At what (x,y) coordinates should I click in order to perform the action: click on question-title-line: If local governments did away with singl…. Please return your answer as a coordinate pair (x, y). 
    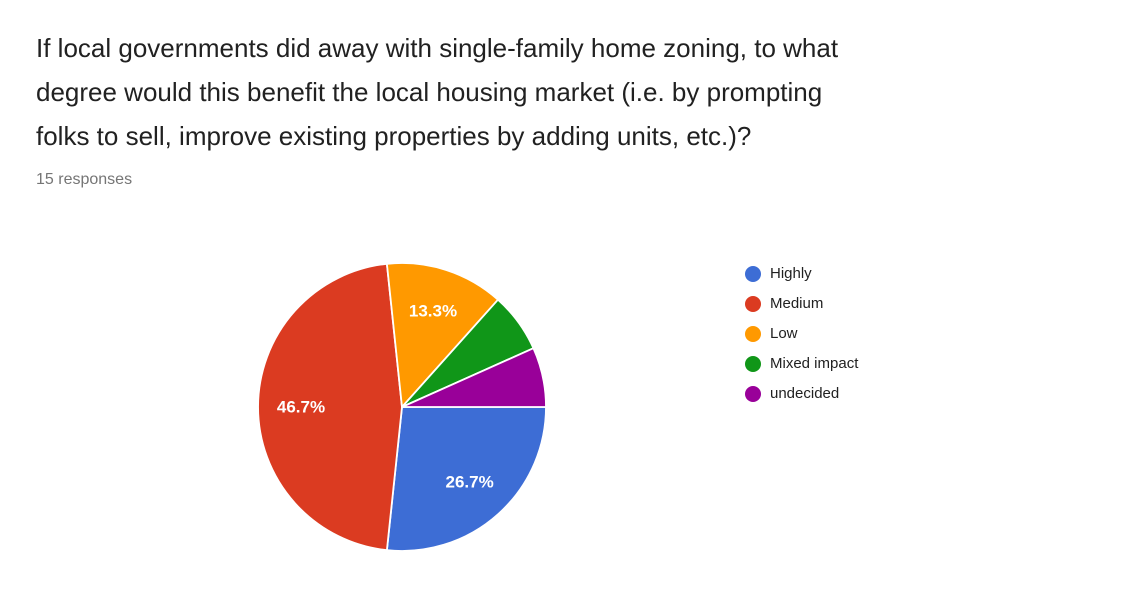
    Looking at the image, I should click on (437, 48).